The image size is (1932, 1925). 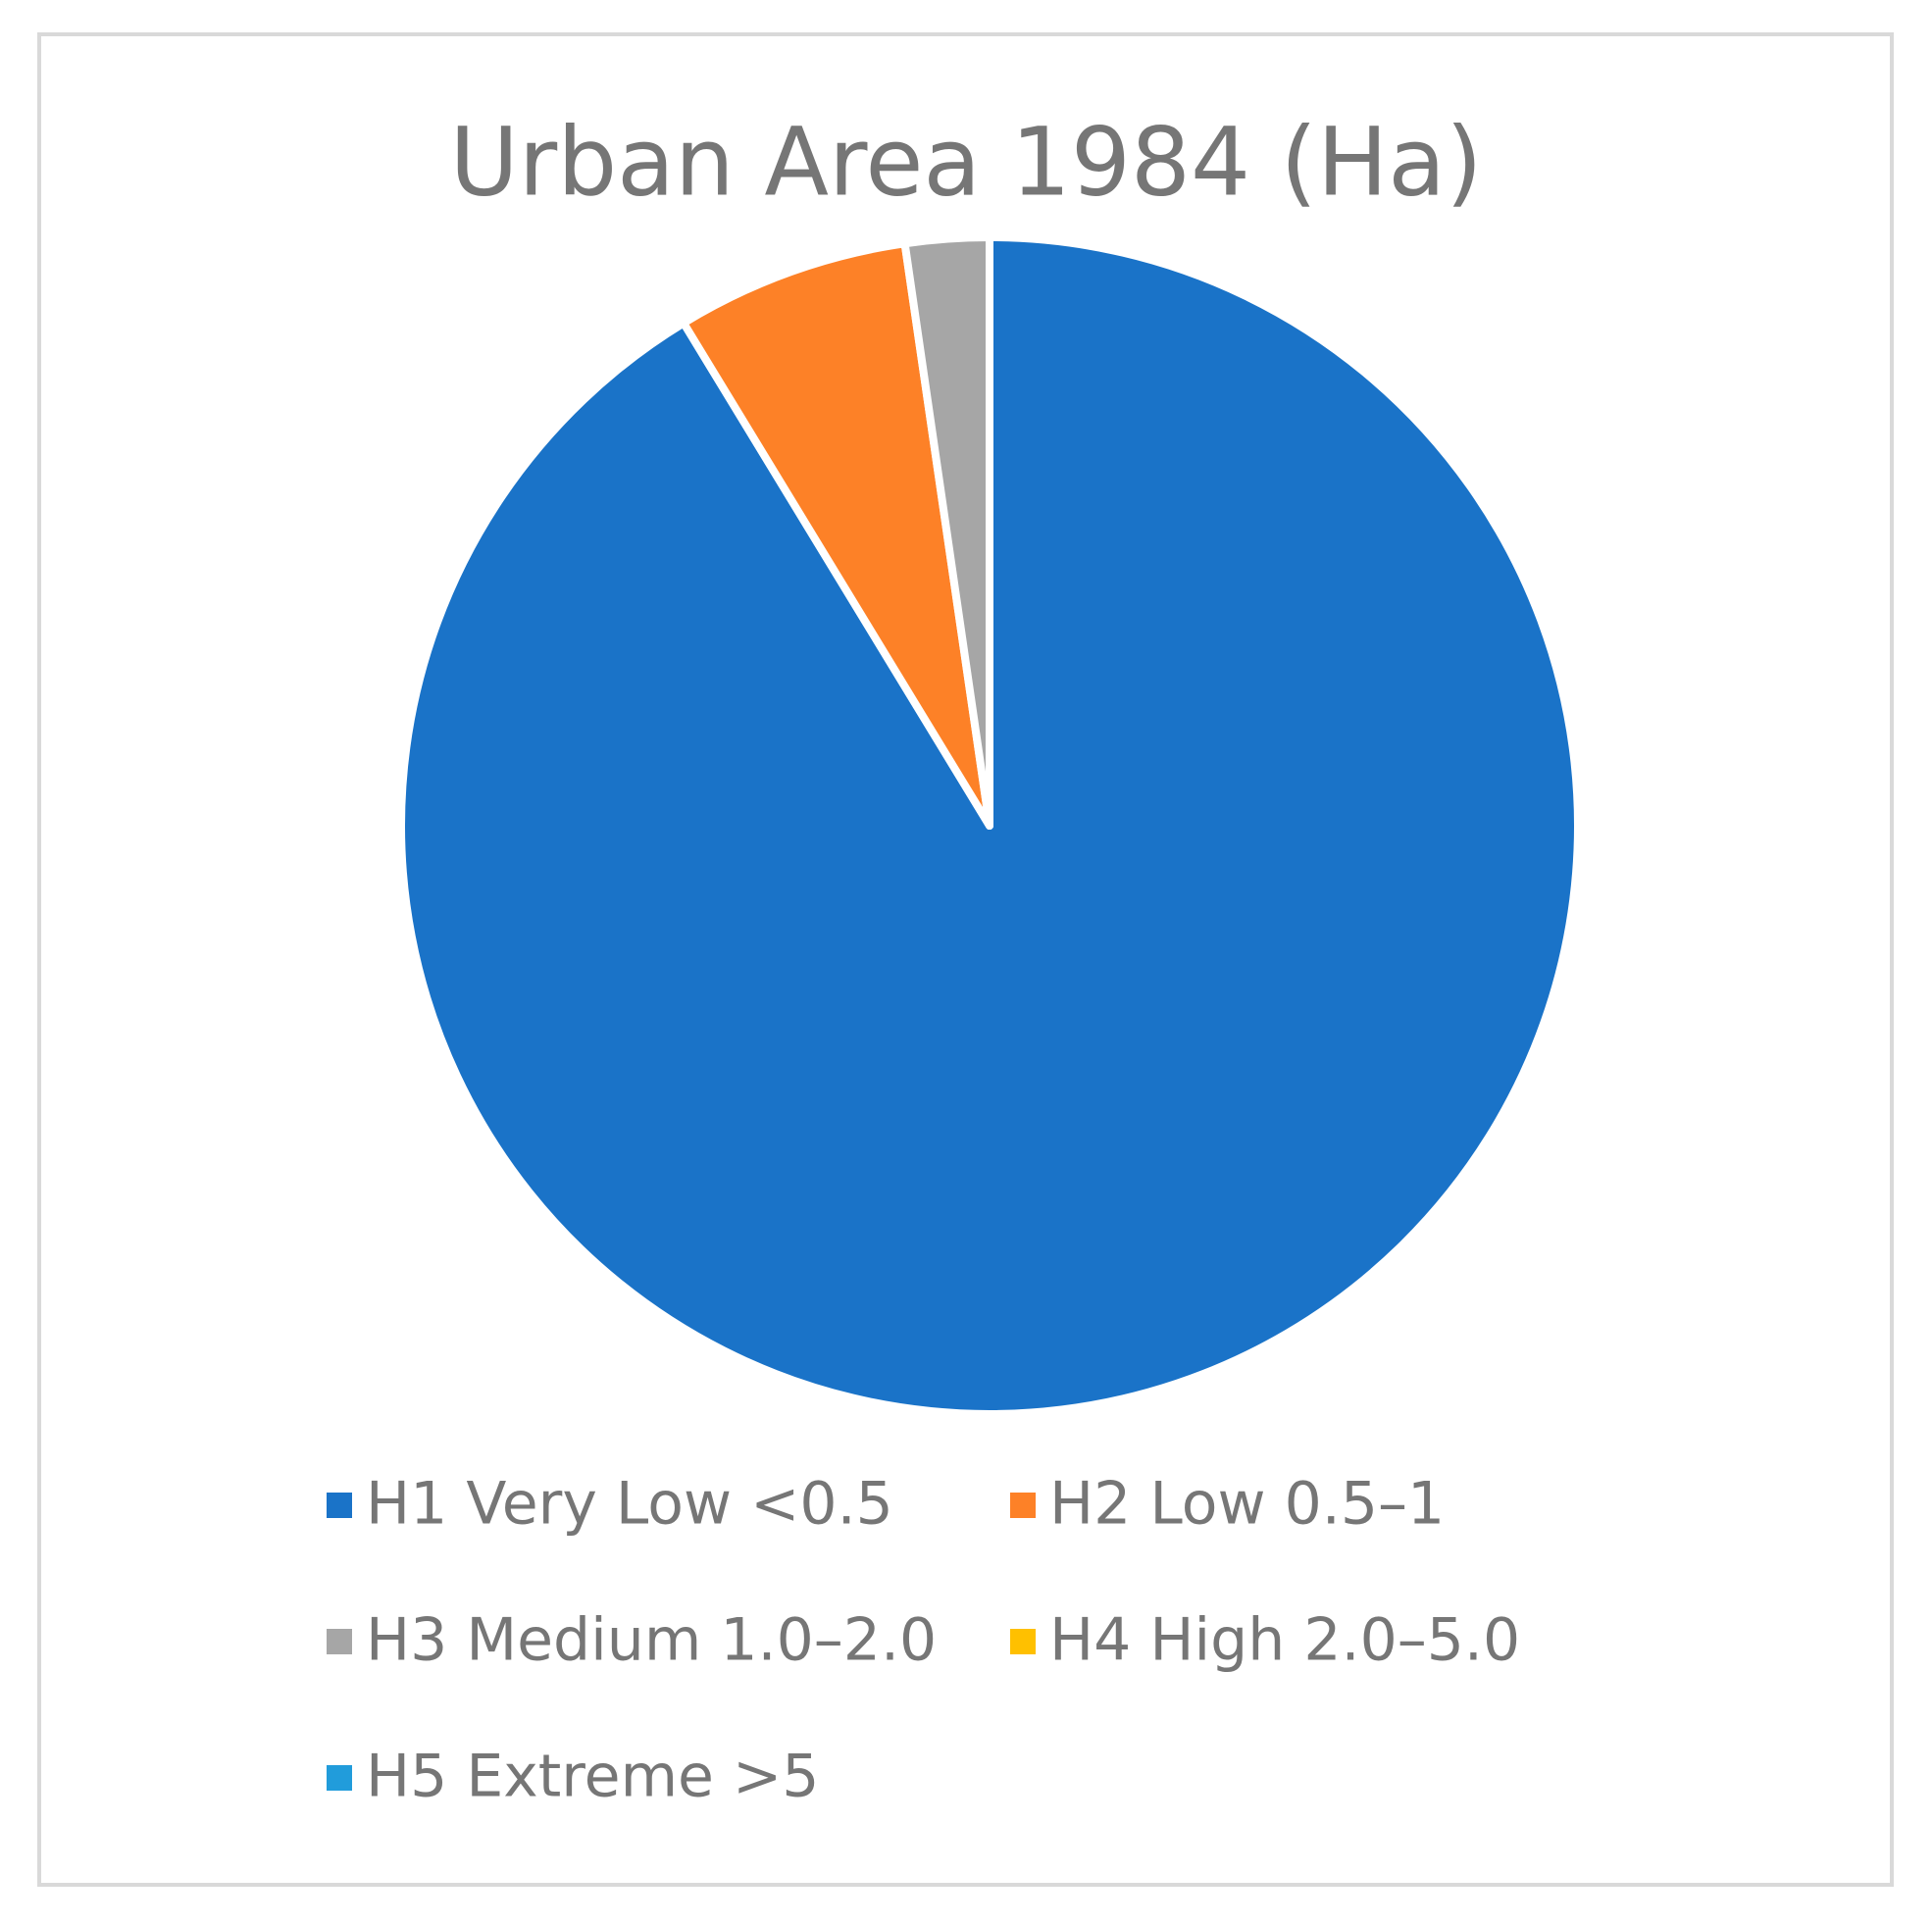 What do you see at coordinates (837, 534) in the screenshot?
I see `pie-slice` at bounding box center [837, 534].